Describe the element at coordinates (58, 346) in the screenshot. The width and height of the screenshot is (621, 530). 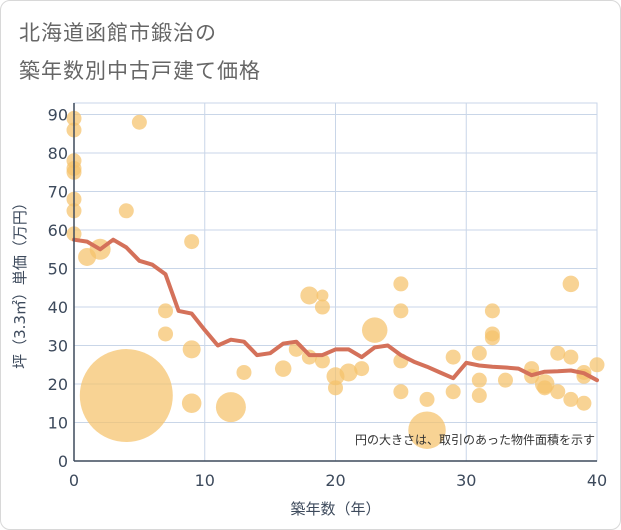
I see `y-tick-label: 30` at that location.